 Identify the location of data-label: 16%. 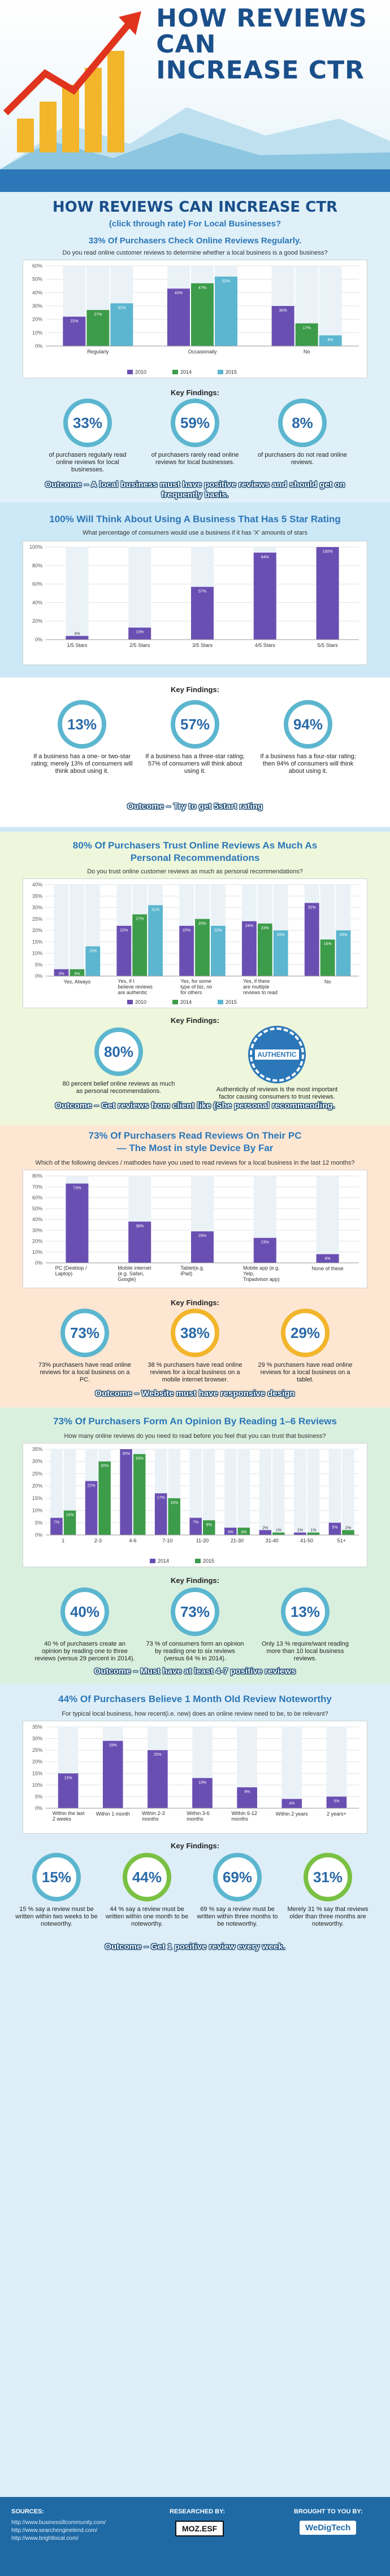
(328, 944).